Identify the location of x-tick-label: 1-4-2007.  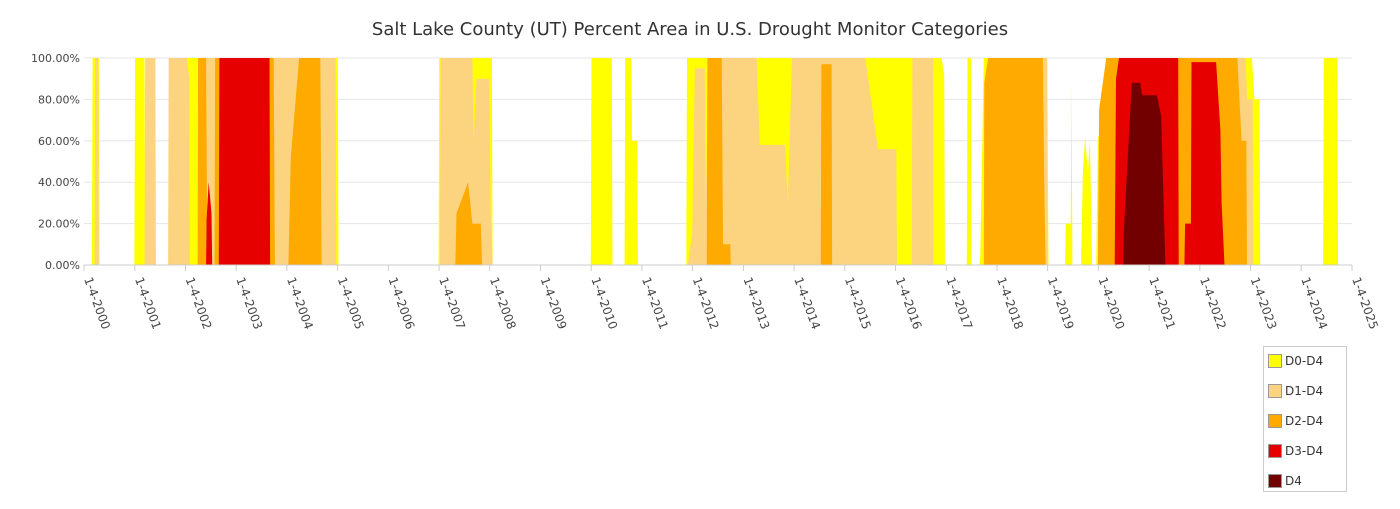
(452, 303).